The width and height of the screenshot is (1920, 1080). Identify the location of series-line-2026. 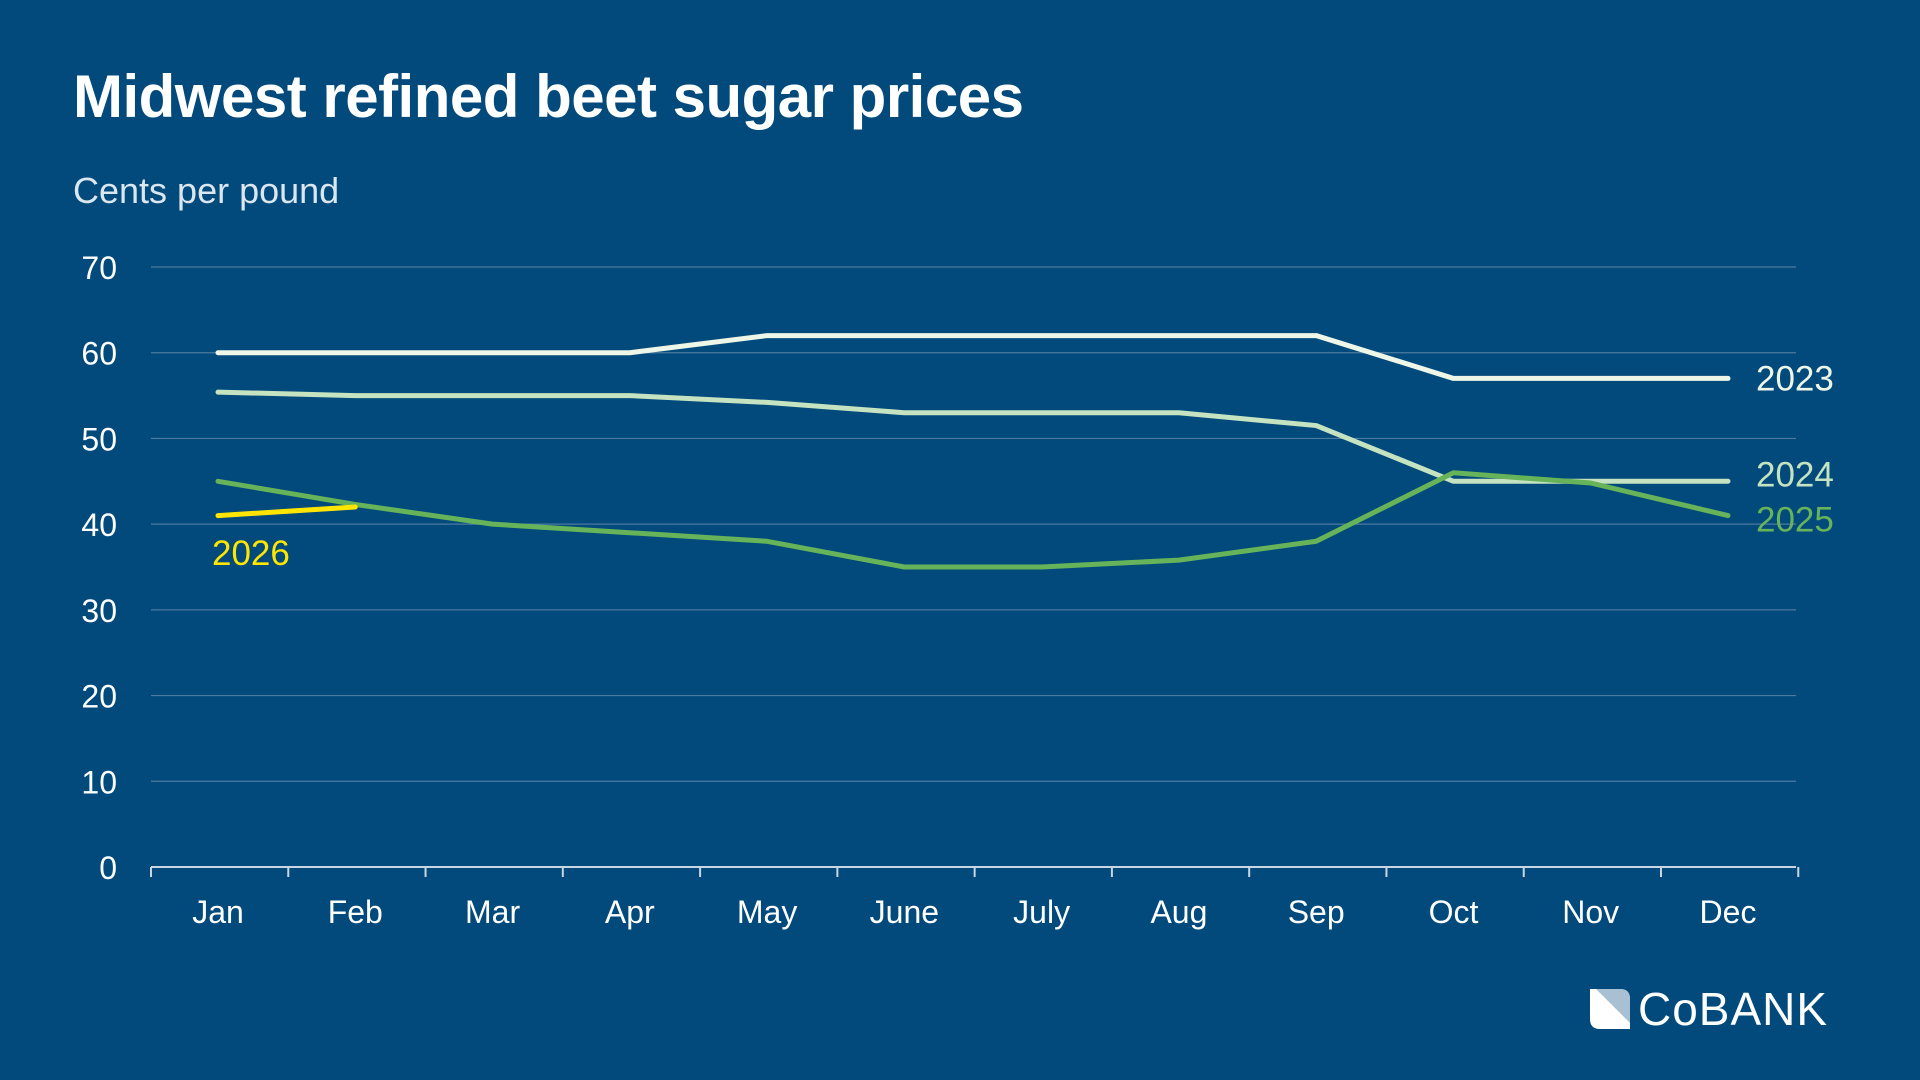
(286, 511).